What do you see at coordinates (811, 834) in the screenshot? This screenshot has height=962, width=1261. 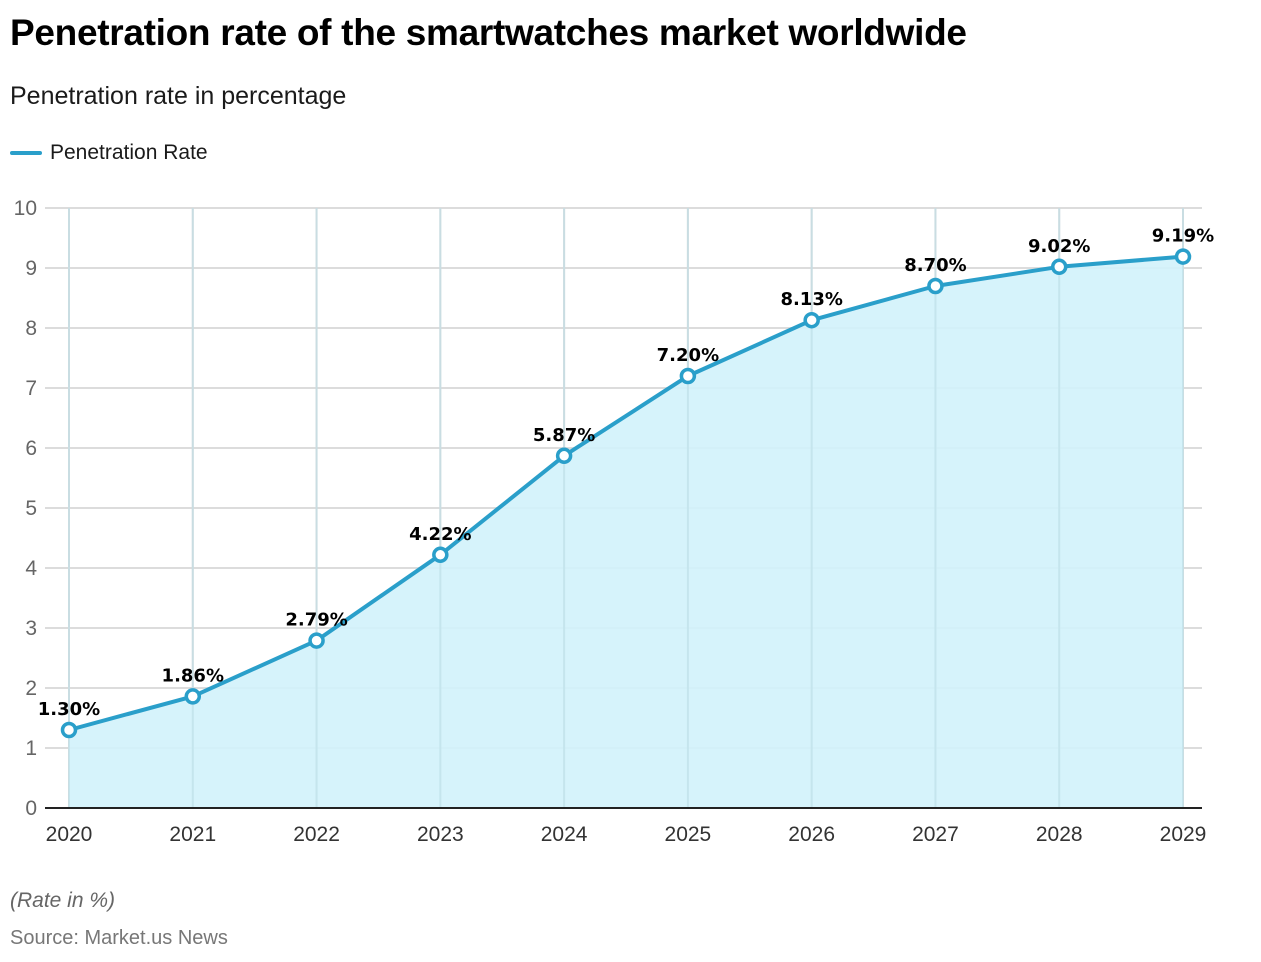 I see `x-tick-label: 2026` at bounding box center [811, 834].